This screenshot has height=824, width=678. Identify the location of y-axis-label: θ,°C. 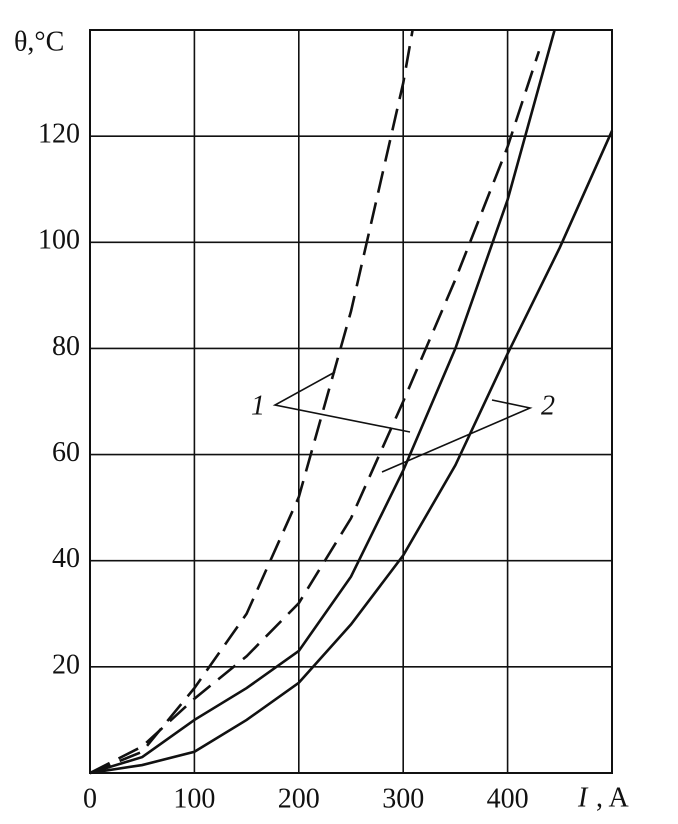
(39, 41).